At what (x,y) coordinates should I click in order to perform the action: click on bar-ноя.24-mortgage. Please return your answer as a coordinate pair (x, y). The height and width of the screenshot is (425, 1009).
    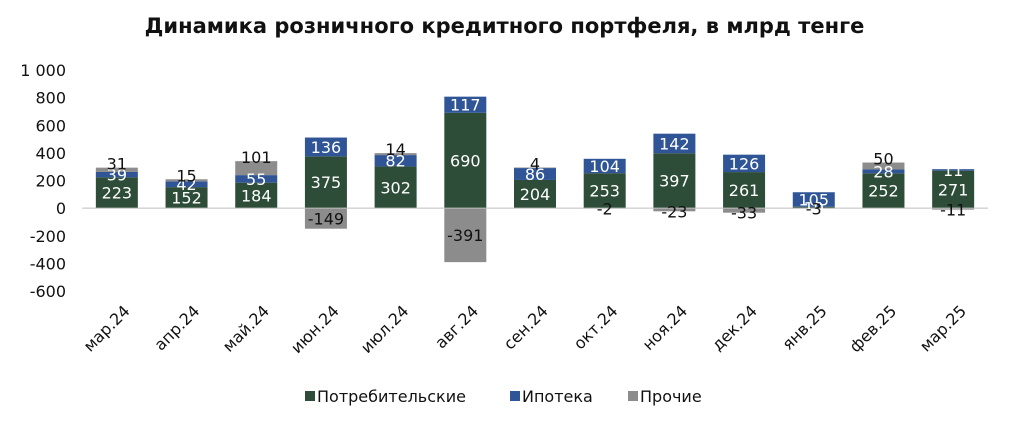
    Looking at the image, I should click on (674, 143).